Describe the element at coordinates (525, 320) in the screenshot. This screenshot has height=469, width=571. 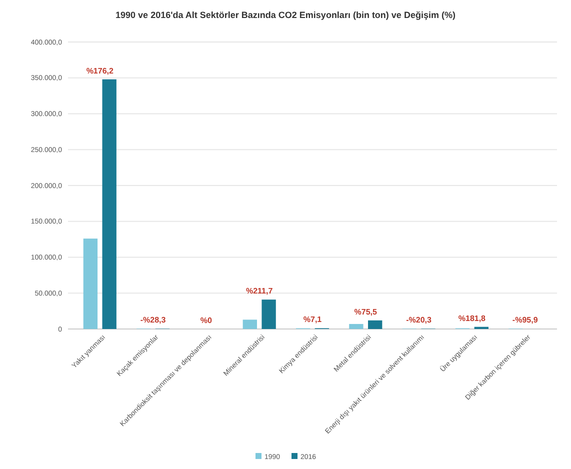
I see `annotation: -%95,9` at that location.